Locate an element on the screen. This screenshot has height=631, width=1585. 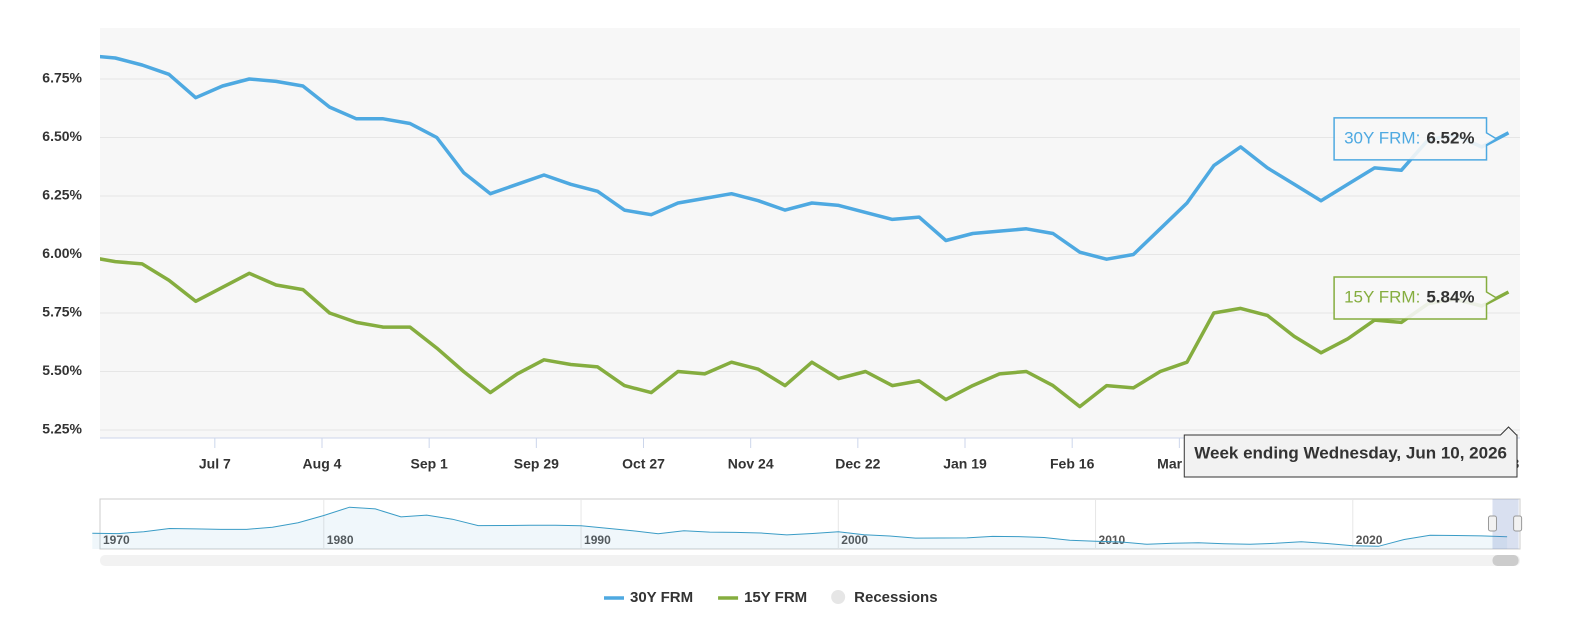
legend-label: 30Y FRM is located at coordinates (661, 597).